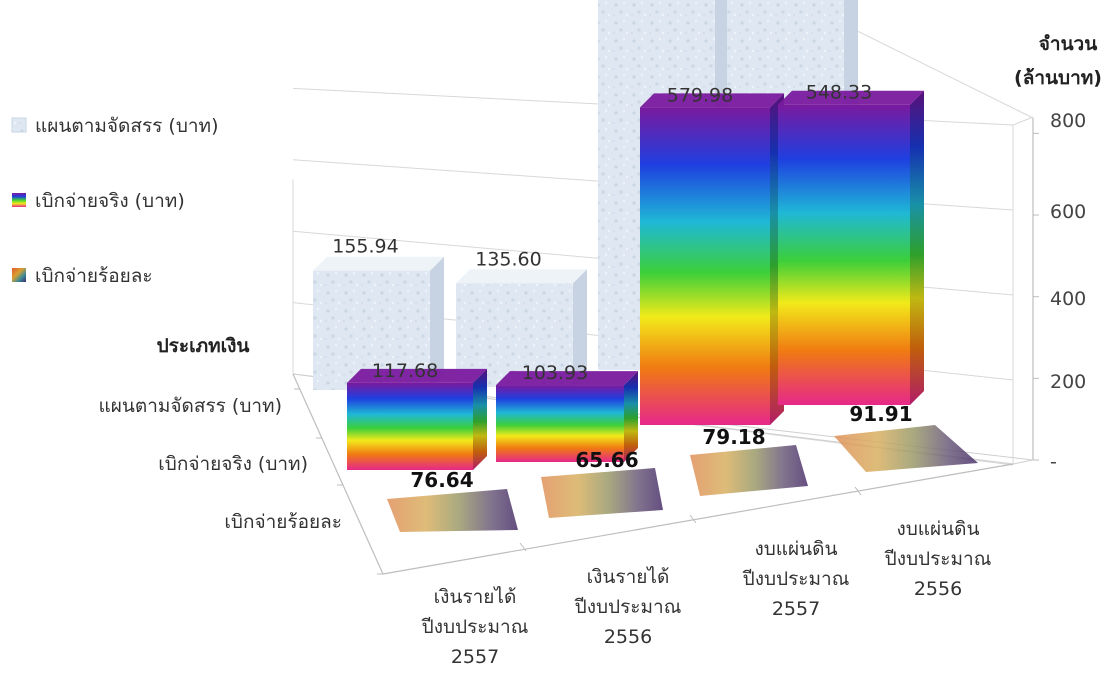 The width and height of the screenshot is (1105, 684). What do you see at coordinates (1068, 121) in the screenshot?
I see `y-tick-label: 800` at bounding box center [1068, 121].